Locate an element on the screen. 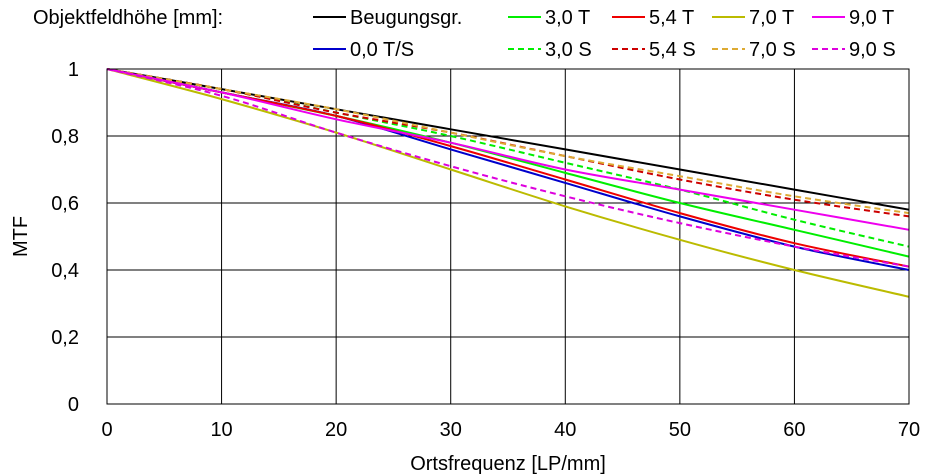 The width and height of the screenshot is (944, 476). x-tick-labels: 0 10 20 30 40 50 60 70 is located at coordinates (510, 430).